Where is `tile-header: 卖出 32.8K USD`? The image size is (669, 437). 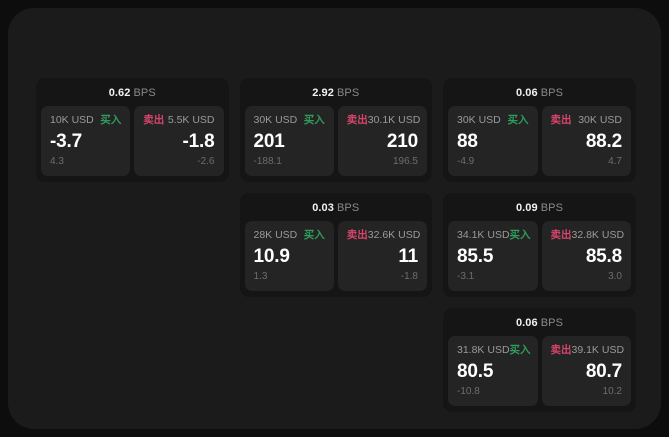 tile-header: 卖出 32.8K USD is located at coordinates (587, 235).